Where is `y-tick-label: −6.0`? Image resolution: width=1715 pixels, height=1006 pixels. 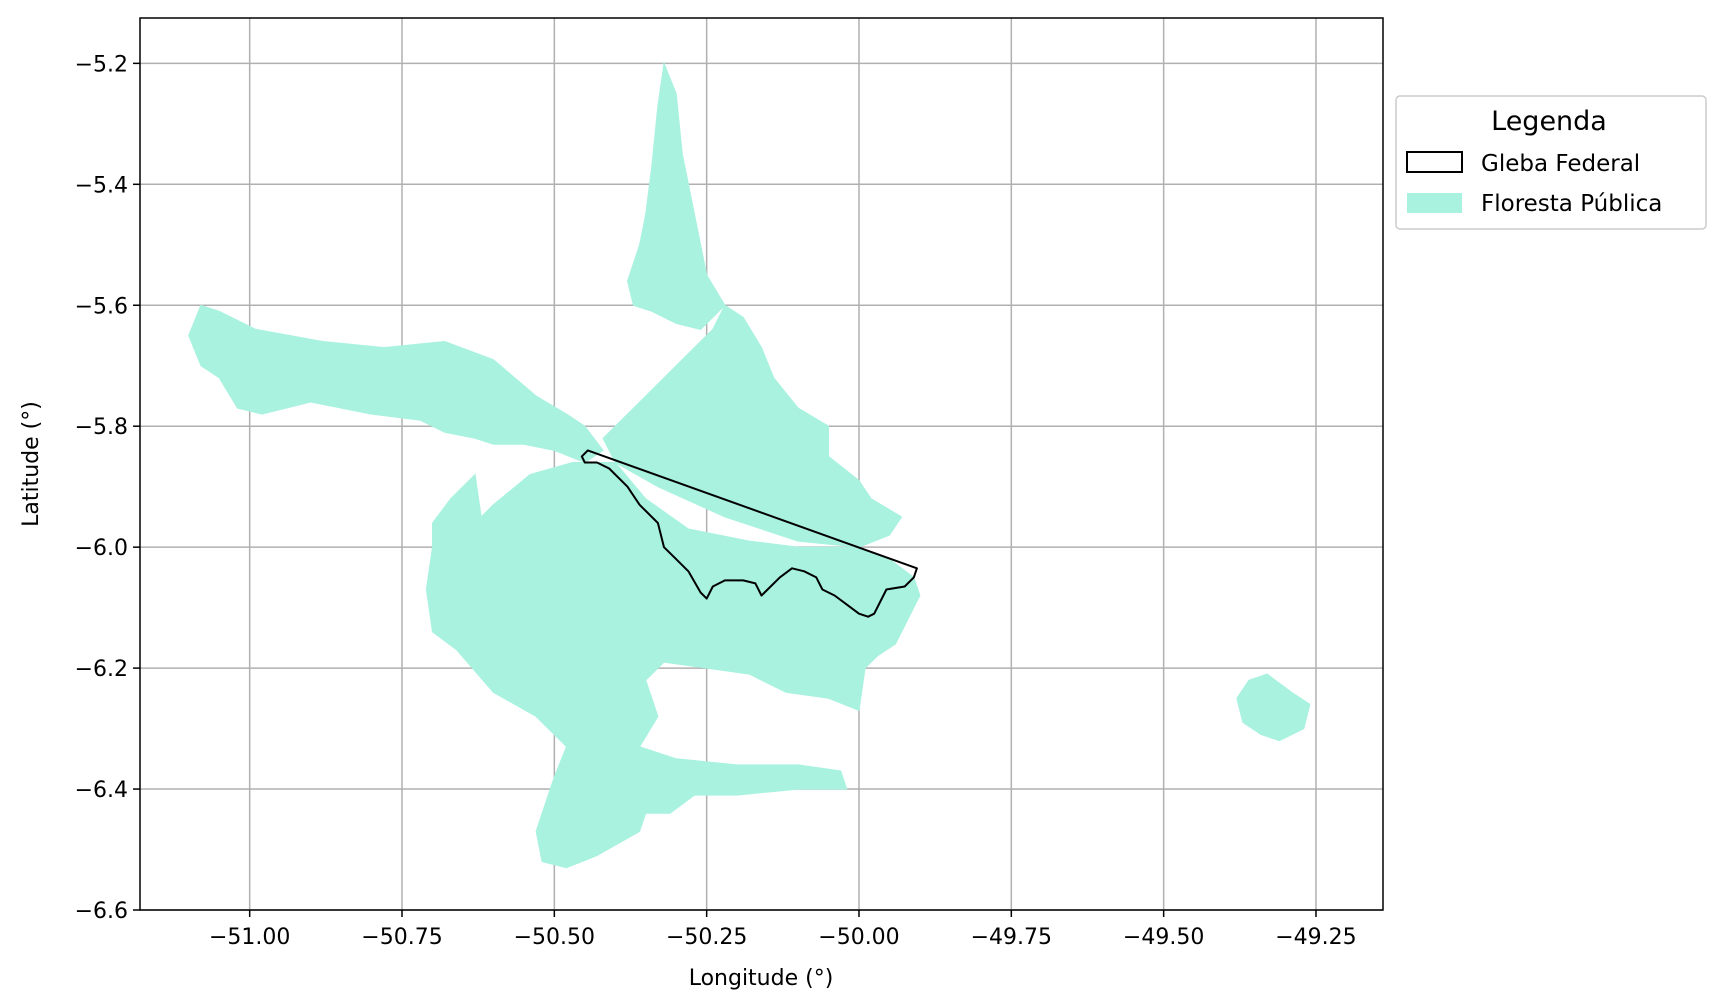 y-tick-label: −6.0 is located at coordinates (101, 548).